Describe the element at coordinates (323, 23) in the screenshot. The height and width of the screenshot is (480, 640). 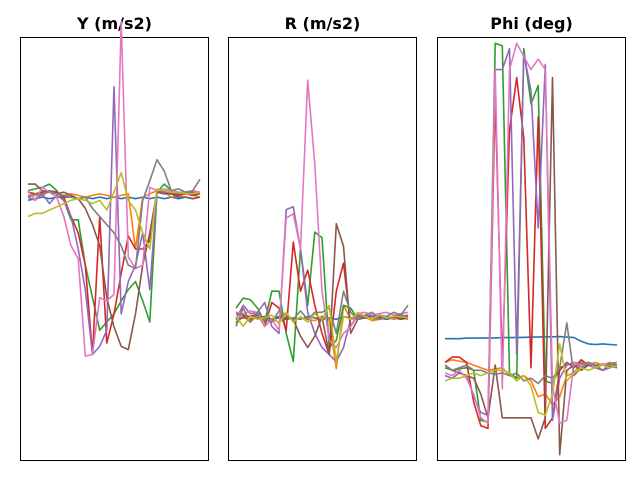
I see `panel-title: R (m/s2)` at that location.